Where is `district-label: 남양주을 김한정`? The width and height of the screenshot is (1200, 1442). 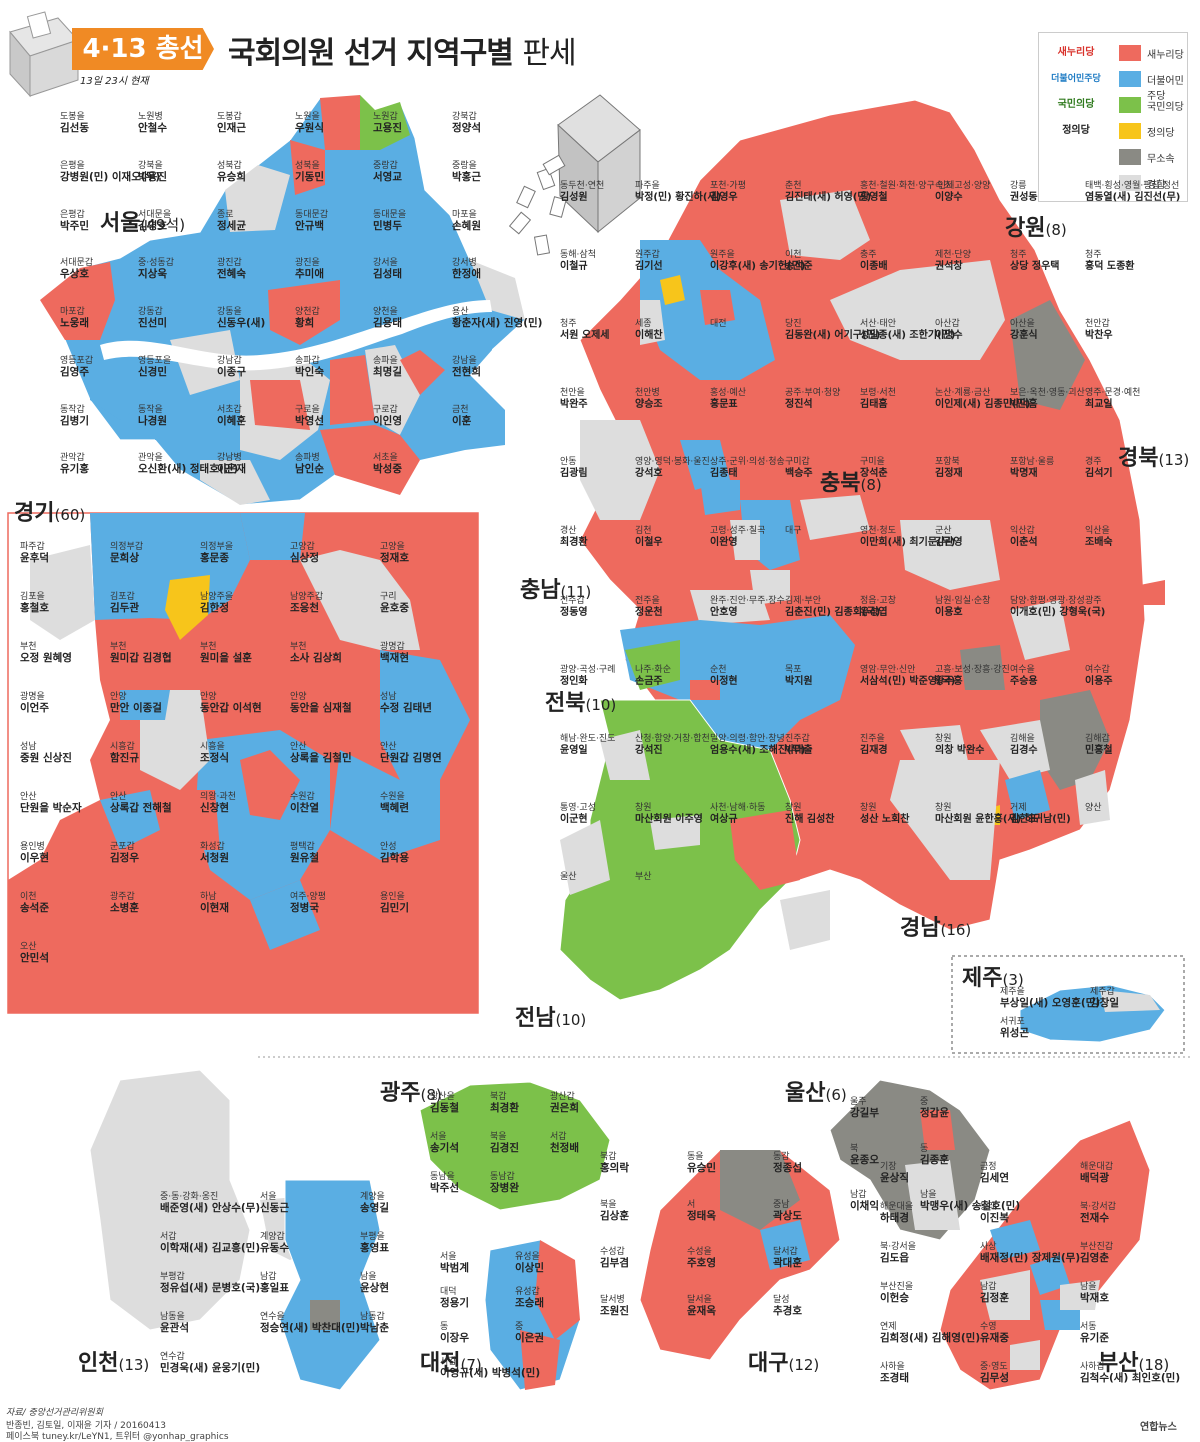
district-label: 남양주을 김한정 is located at coordinates (217, 603).